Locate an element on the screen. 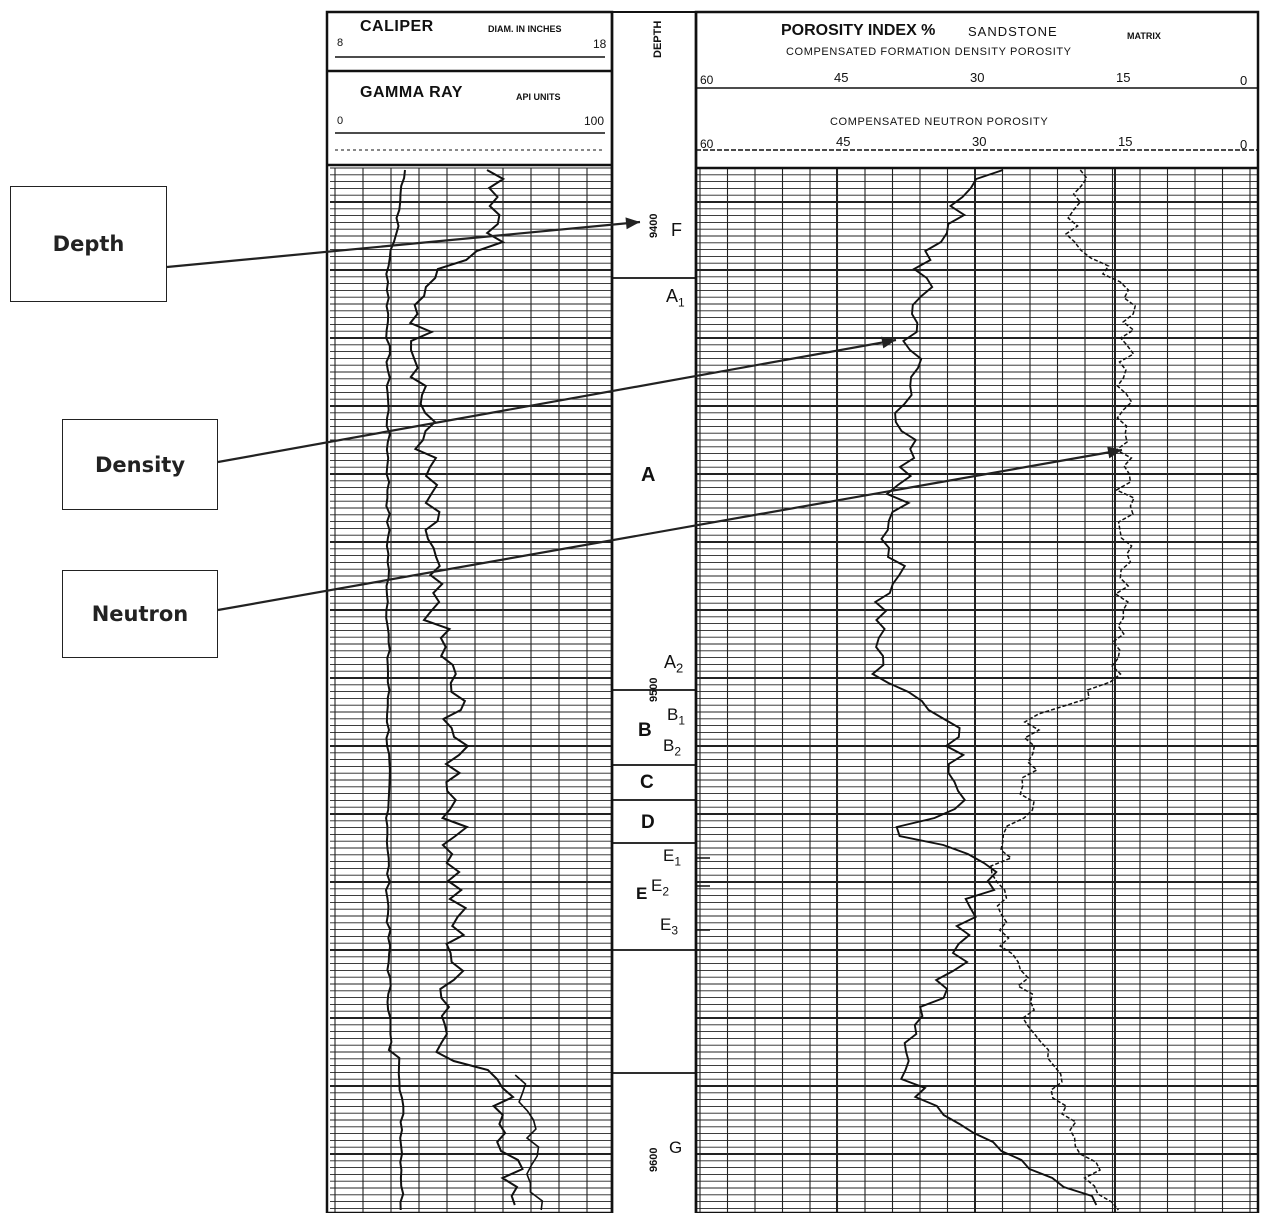 The image size is (1262, 1213). neutron-scale-30: 30 is located at coordinates (979, 141).